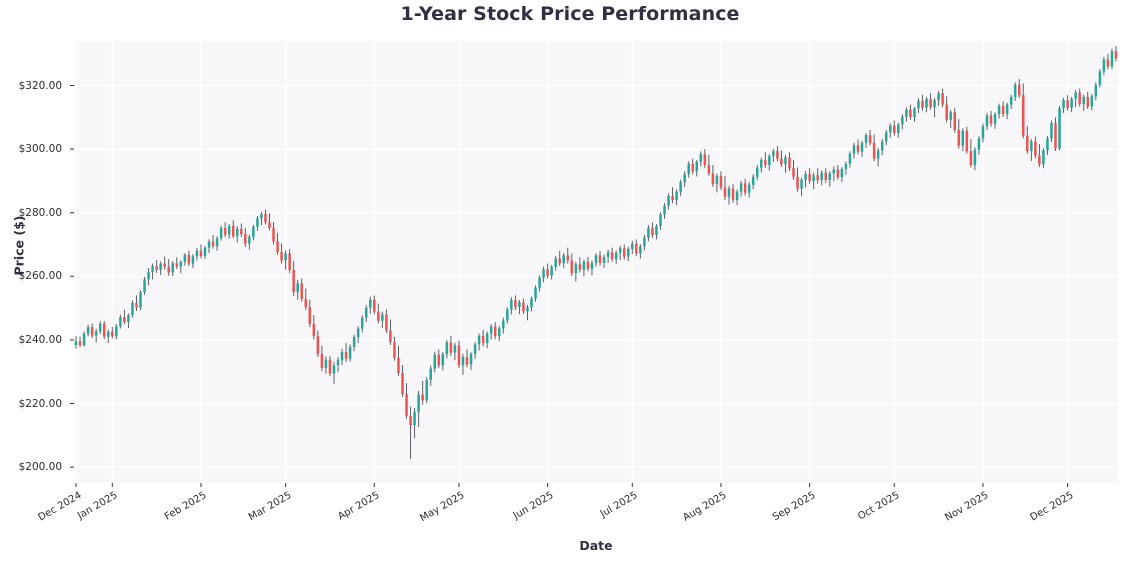 This screenshot has width=1140, height=566. I want to click on x-axis-label: Date, so click(596, 545).